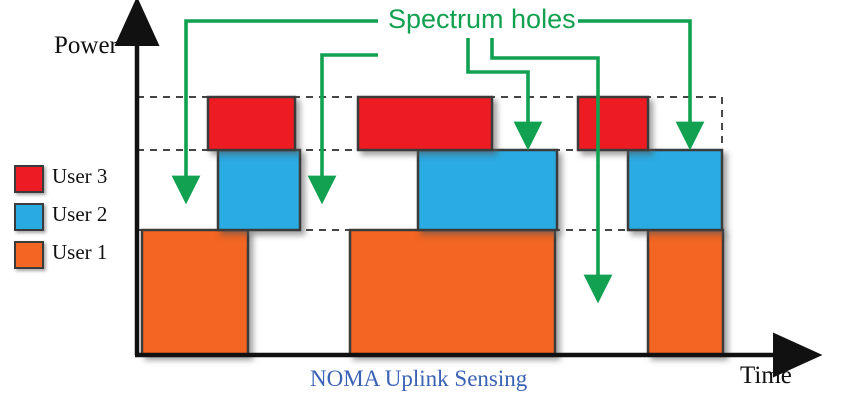 The height and width of the screenshot is (409, 860). I want to click on figure-caption: NOMA Uplink Sensing, so click(419, 378).